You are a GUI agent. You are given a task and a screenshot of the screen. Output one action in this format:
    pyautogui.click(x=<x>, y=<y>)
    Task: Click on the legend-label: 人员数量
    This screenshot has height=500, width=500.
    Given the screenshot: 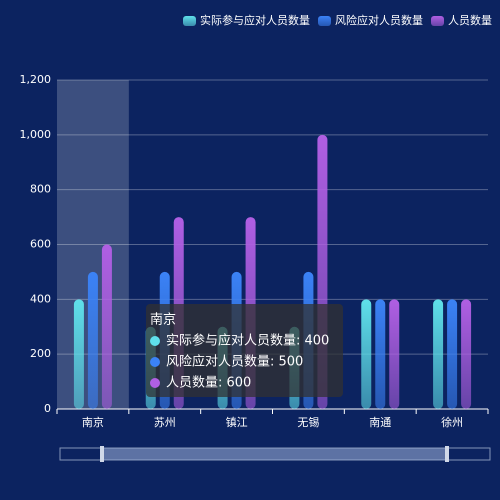 What is the action you would take?
    pyautogui.click(x=470, y=20)
    